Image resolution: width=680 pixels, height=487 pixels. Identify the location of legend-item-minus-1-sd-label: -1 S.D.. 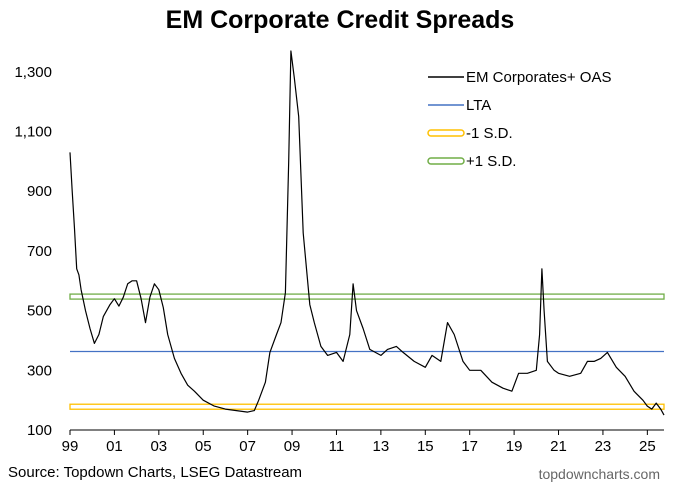
(489, 133).